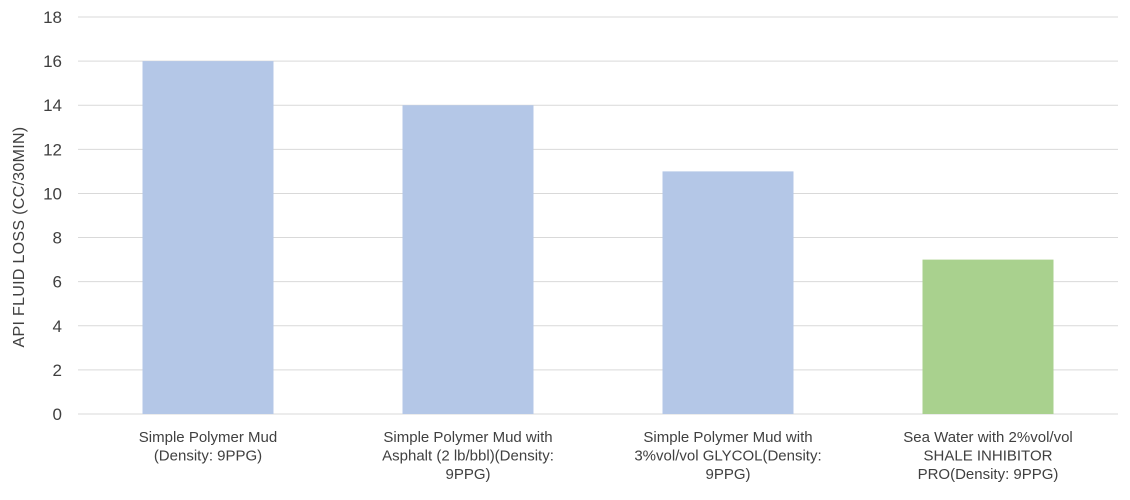  I want to click on y-tick-label: 10, so click(52, 193).